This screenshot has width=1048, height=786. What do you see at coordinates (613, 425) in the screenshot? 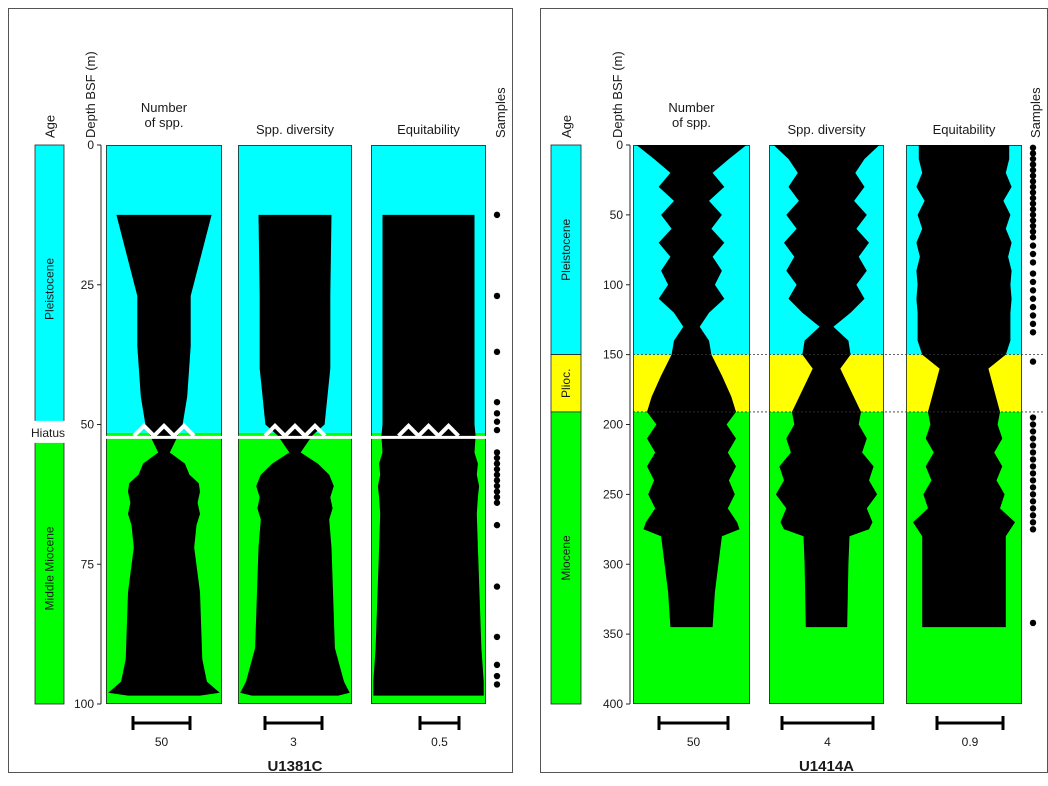
I see `depth-tick-label: 200` at bounding box center [613, 425].